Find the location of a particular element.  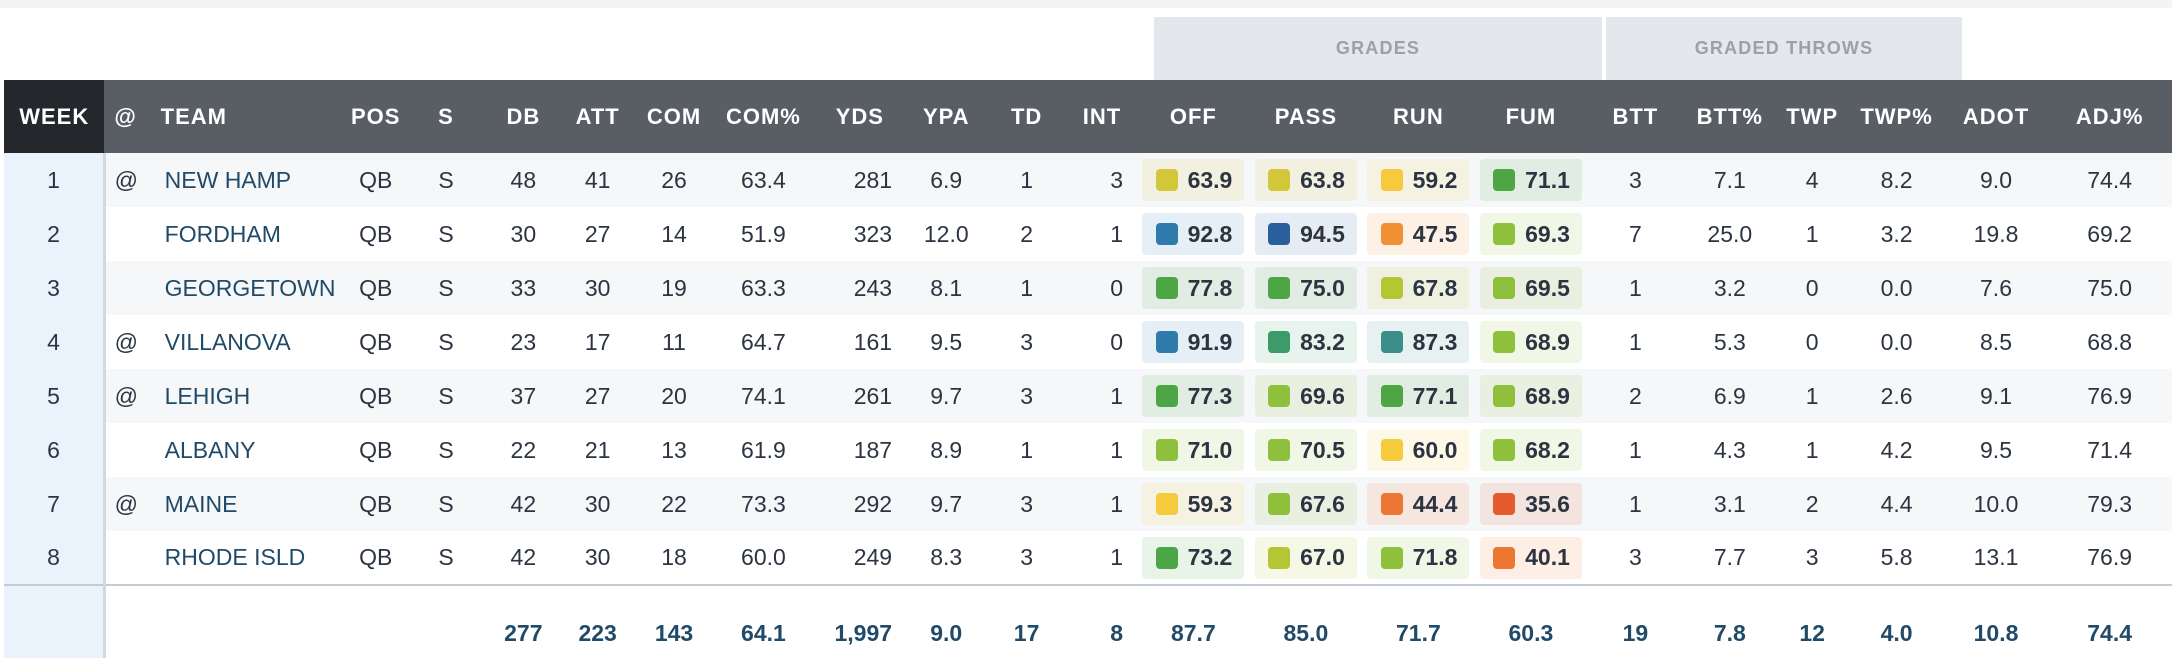

run-value: 44.4 is located at coordinates (1435, 503).